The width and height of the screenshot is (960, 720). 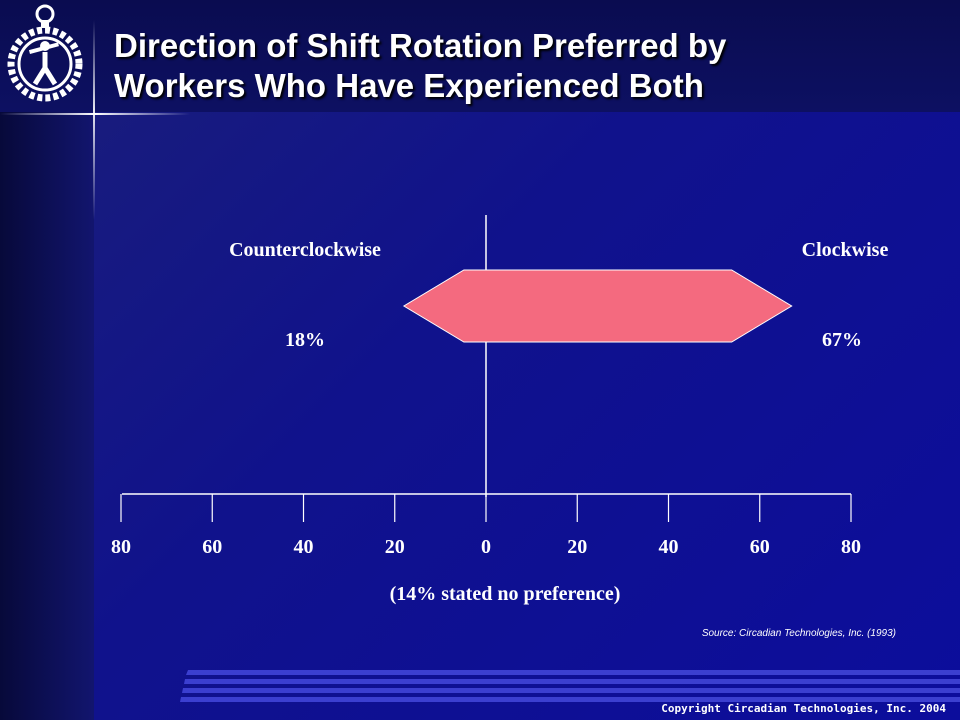 What do you see at coordinates (45, 53) in the screenshot?
I see `stopwatch-person-icon` at bounding box center [45, 53].